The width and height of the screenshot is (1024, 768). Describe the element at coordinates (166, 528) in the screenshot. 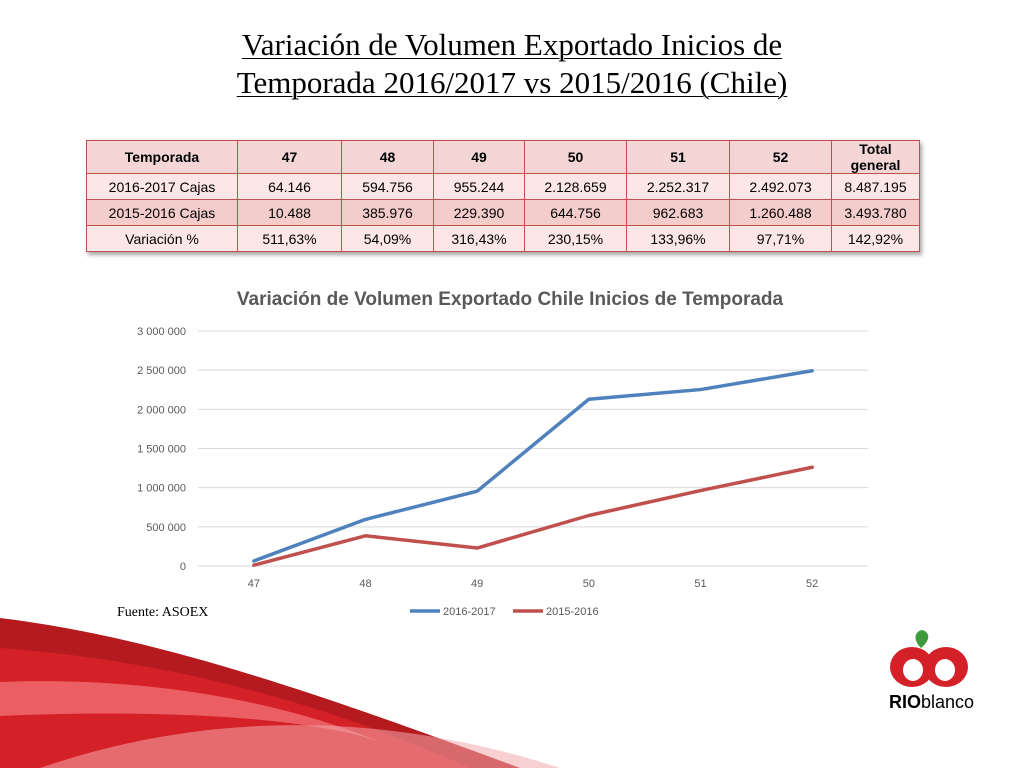

I see `y-tick-label: 500 000` at that location.